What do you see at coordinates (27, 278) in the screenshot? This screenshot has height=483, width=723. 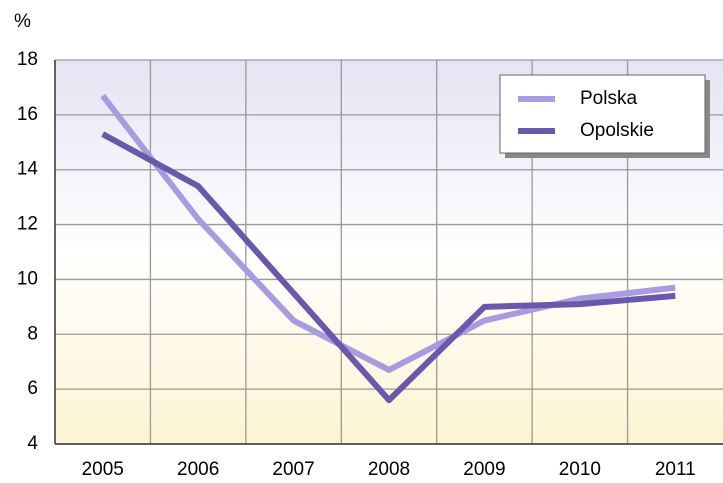 I see `y-tick-label: 10` at bounding box center [27, 278].